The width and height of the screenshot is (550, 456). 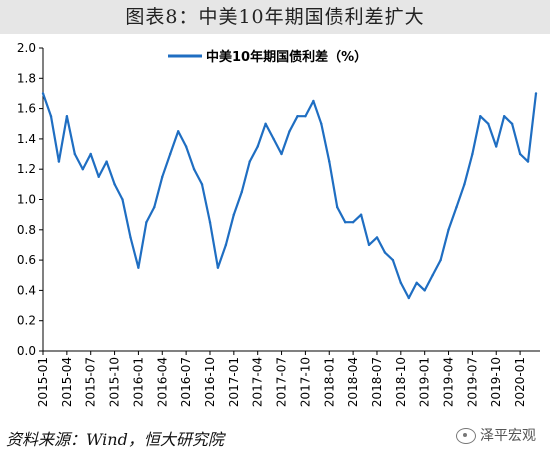 I want to click on x-tick-label: 2016-07, so click(x=186, y=382).